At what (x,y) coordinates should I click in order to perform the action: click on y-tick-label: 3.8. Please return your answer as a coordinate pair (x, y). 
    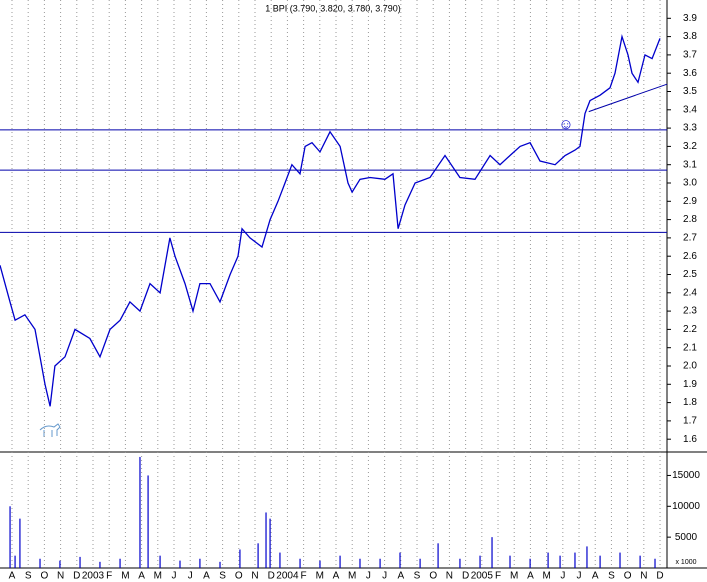
    Looking at the image, I should click on (690, 36).